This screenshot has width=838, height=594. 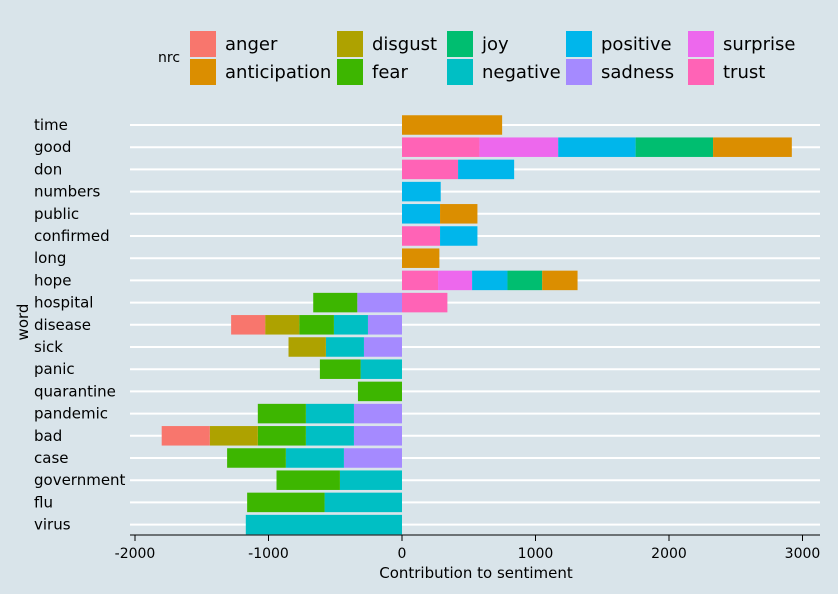 What do you see at coordinates (335, 302) in the screenshot?
I see `bar-hospital-fear` at bounding box center [335, 302].